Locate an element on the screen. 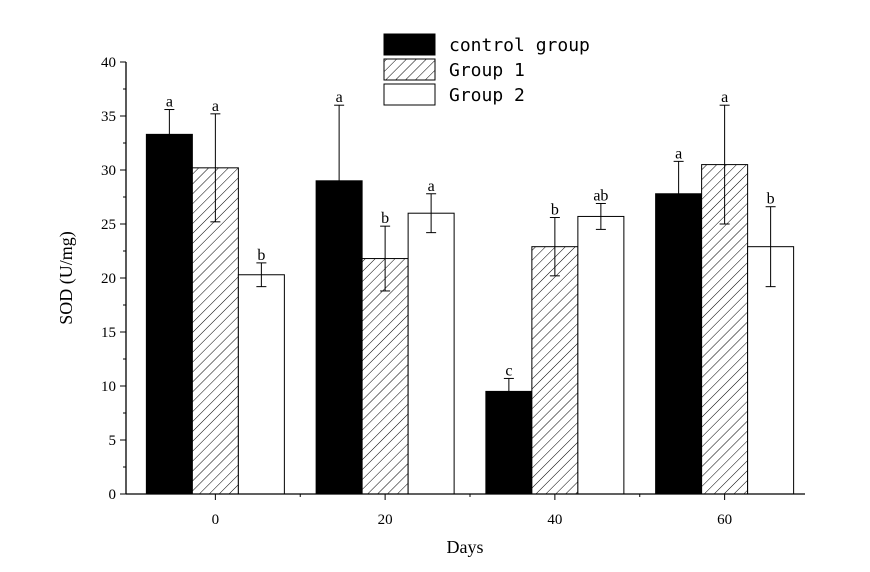 This screenshot has height=572, width=870. significance-label: c is located at coordinates (508, 370).